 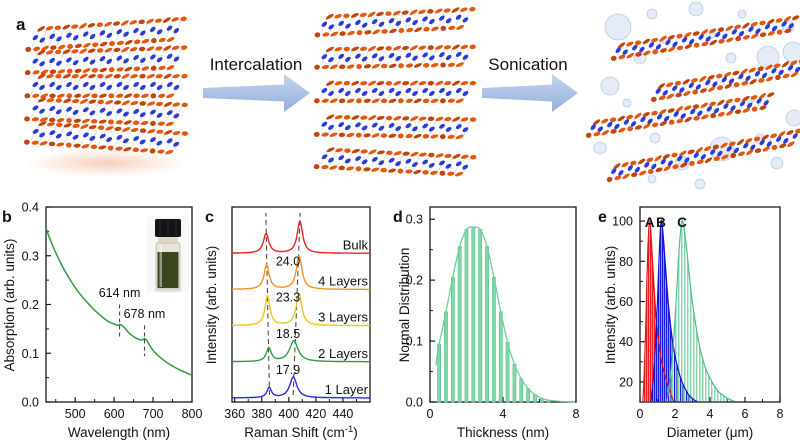 I want to click on peak-wavelength-label: 614 nm, so click(x=120, y=293).